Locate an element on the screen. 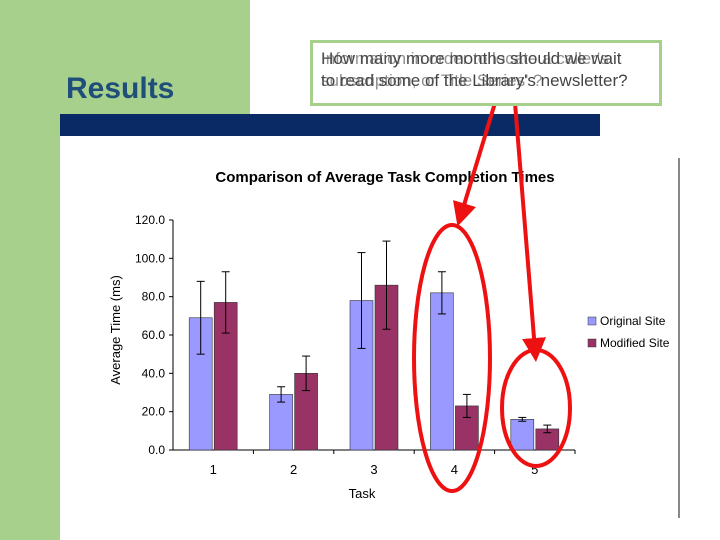  y-tick-label: 120.0 is located at coordinates (150, 220).